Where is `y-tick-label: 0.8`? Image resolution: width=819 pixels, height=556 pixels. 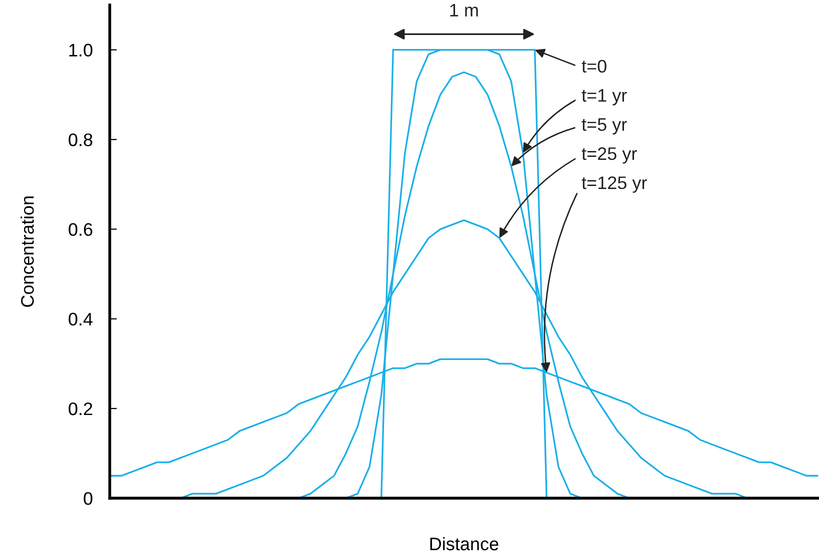
y-tick-label: 0.8 is located at coordinates (80, 139).